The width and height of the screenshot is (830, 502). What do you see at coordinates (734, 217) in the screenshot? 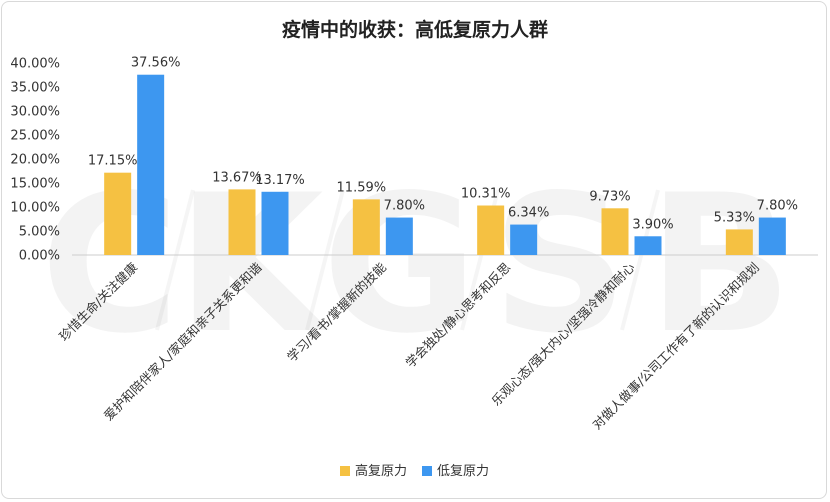
I see `data-label: 5.33%` at bounding box center [734, 217].